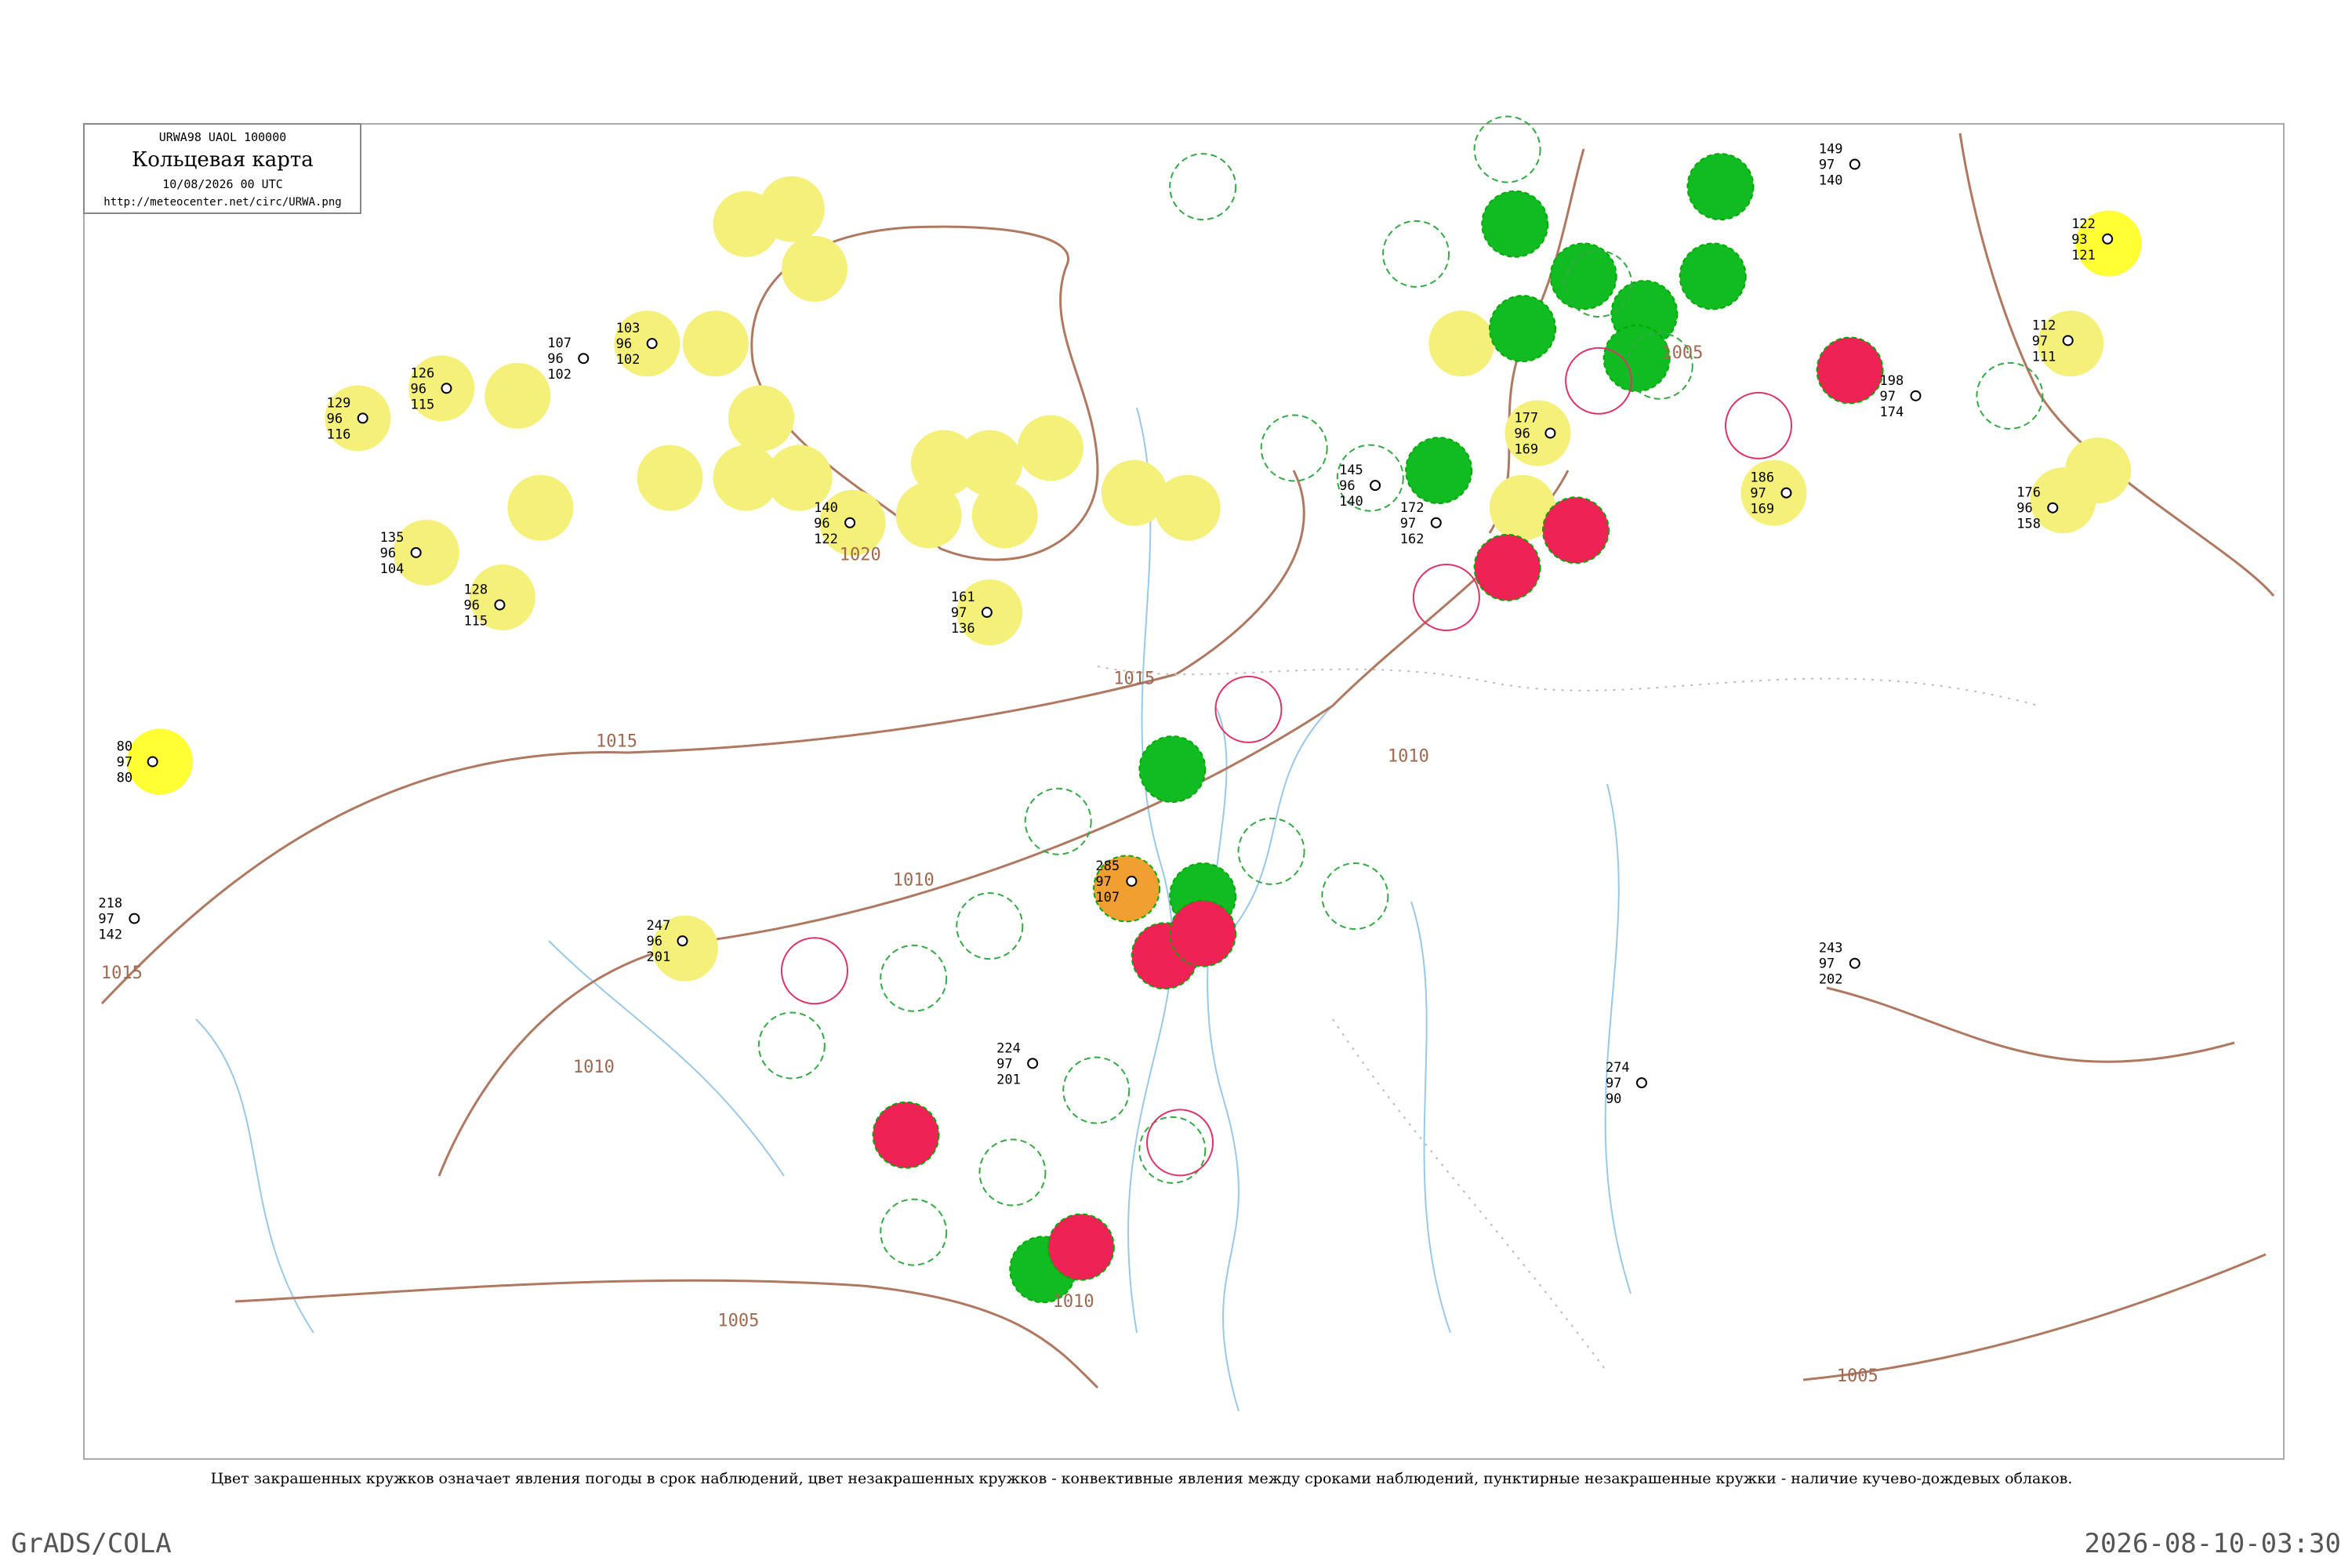 Image resolution: width=2352 pixels, height=1568 pixels. What do you see at coordinates (826, 508) in the screenshot?
I see `station-pressure: 140` at bounding box center [826, 508].